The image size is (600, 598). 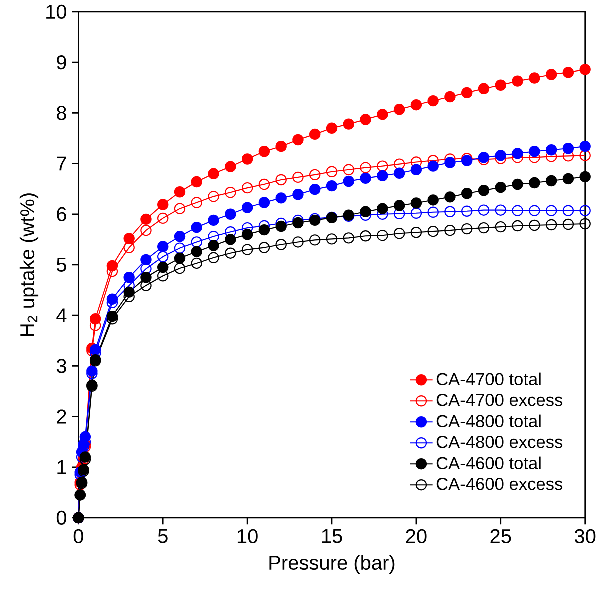 I want to click on y-tick-label: 6, so click(x=61, y=214).